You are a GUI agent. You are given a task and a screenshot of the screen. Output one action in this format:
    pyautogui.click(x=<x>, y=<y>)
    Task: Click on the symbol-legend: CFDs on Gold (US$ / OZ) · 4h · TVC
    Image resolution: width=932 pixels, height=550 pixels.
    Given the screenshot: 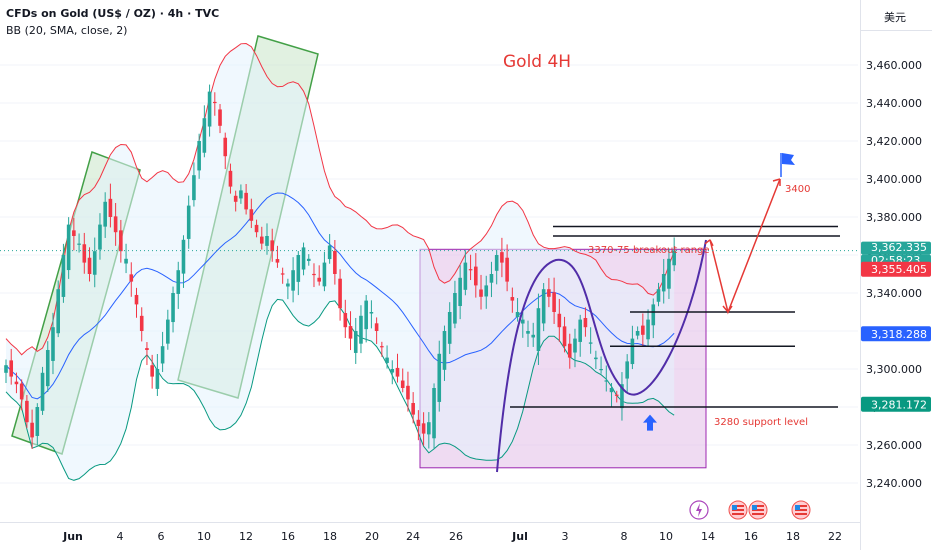 What is the action you would take?
    pyautogui.click(x=113, y=13)
    